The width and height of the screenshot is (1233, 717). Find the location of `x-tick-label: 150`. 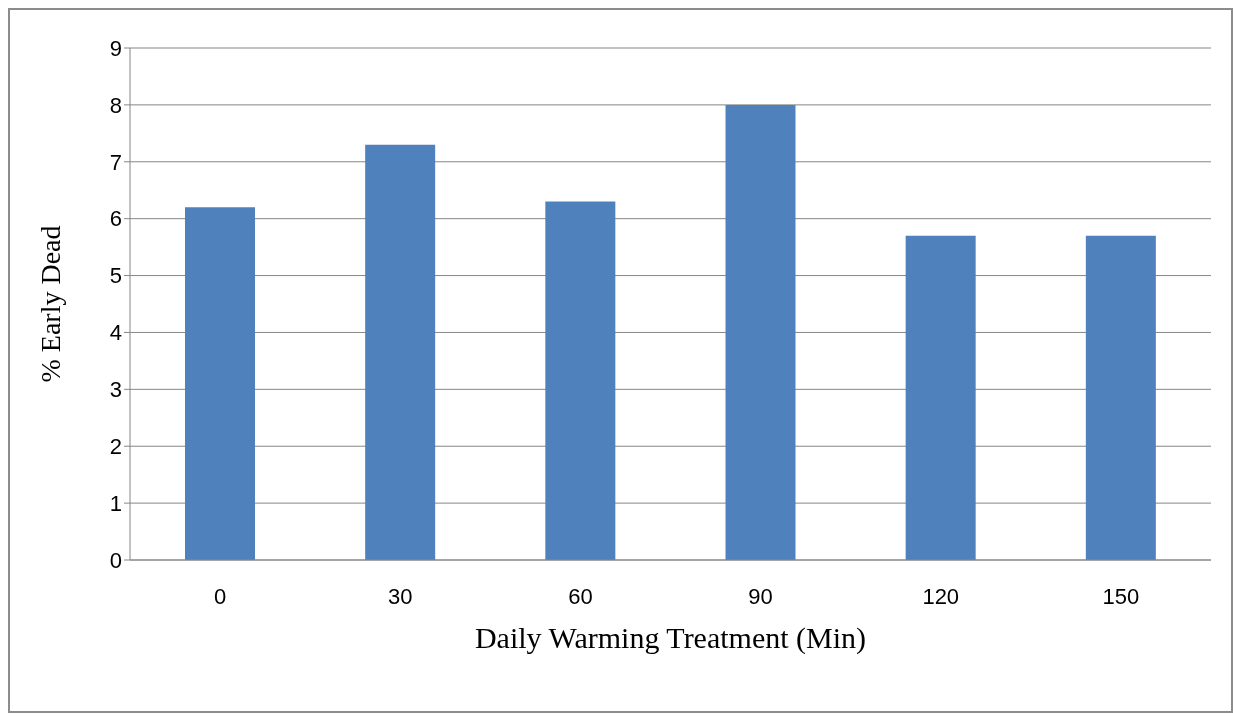

x-tick-label: 150 is located at coordinates (1121, 596).